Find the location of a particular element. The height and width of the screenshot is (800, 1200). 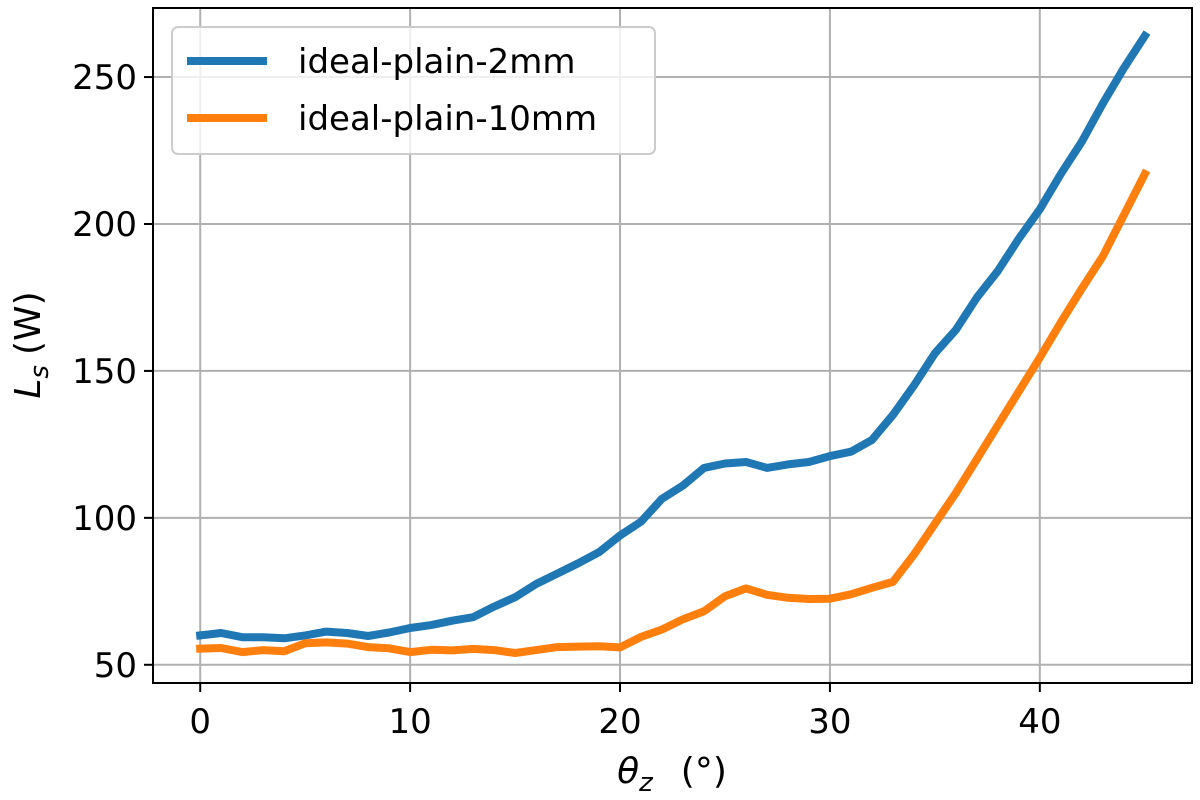

legend: ideal-plain-2mm ideal-plain-10mm is located at coordinates (413, 90).